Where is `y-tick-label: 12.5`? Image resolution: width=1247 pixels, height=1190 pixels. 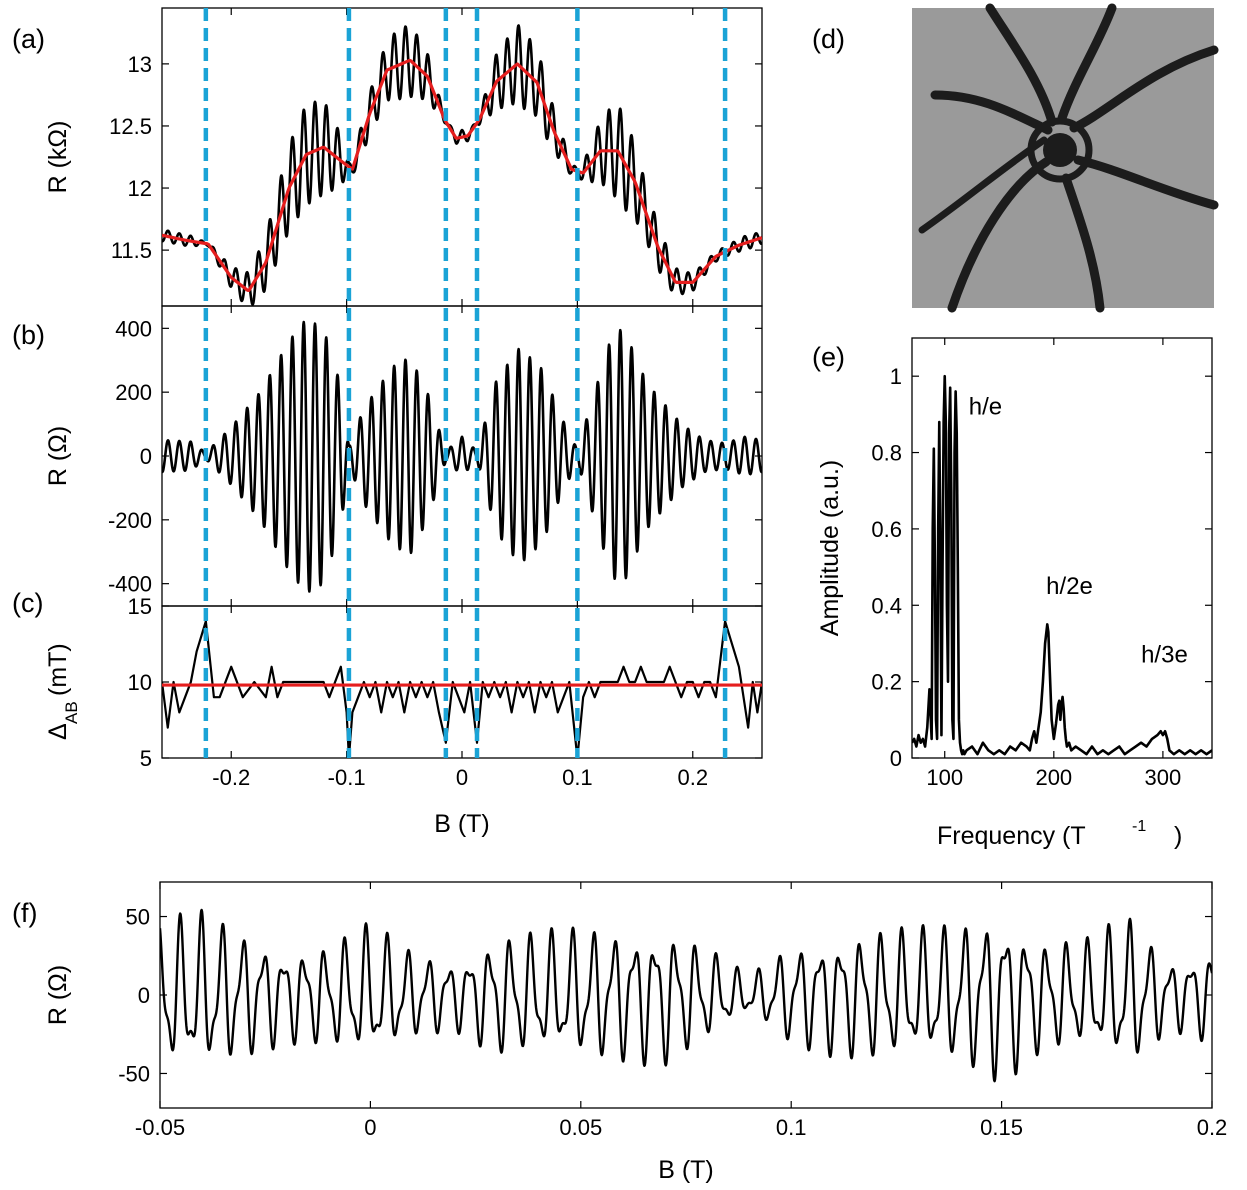
y-tick-label: 12.5 is located at coordinates (130, 126).